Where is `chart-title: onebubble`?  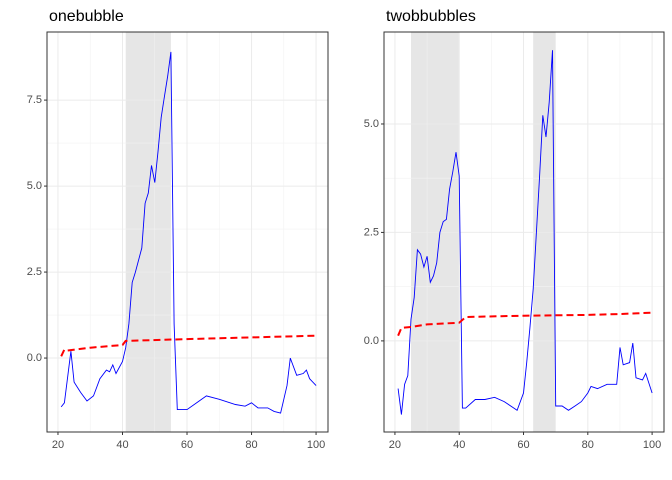 chart-title: onebubble is located at coordinates (86, 16).